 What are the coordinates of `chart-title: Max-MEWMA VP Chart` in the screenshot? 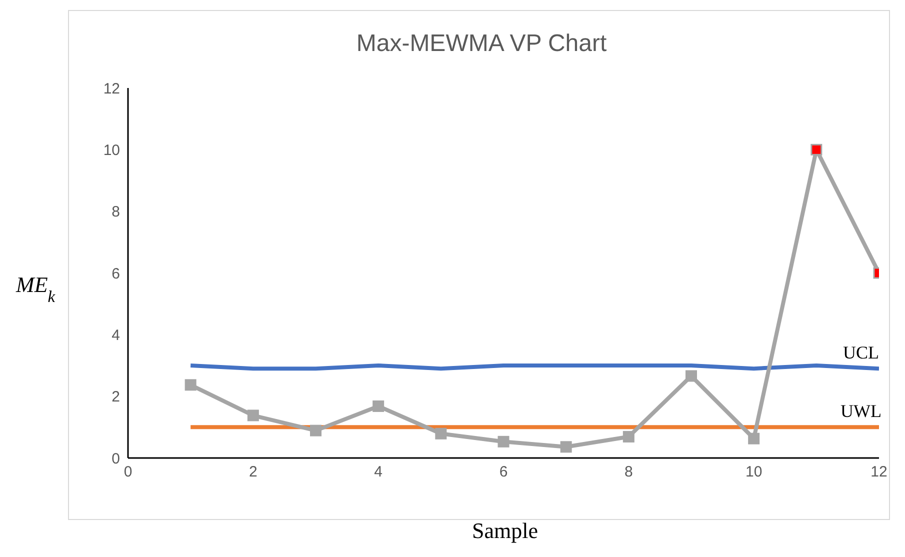 It's located at (481, 44).